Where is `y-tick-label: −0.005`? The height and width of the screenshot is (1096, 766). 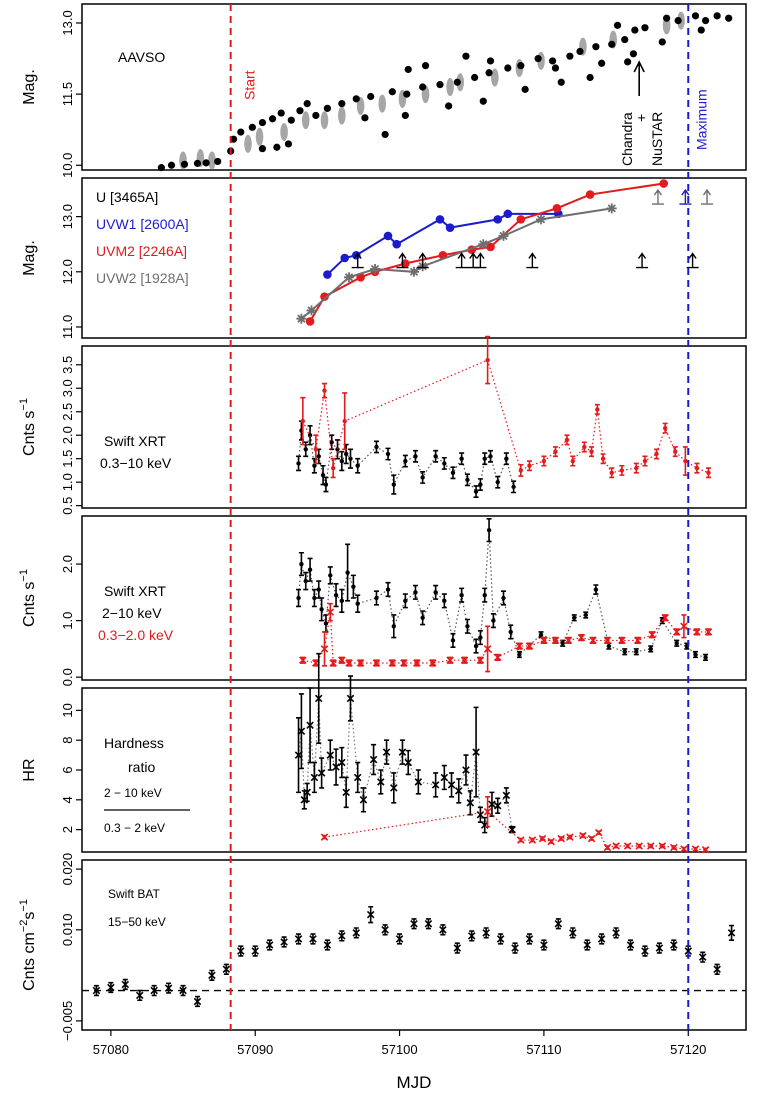 y-tick-label: −0.005 is located at coordinates (67, 1021).